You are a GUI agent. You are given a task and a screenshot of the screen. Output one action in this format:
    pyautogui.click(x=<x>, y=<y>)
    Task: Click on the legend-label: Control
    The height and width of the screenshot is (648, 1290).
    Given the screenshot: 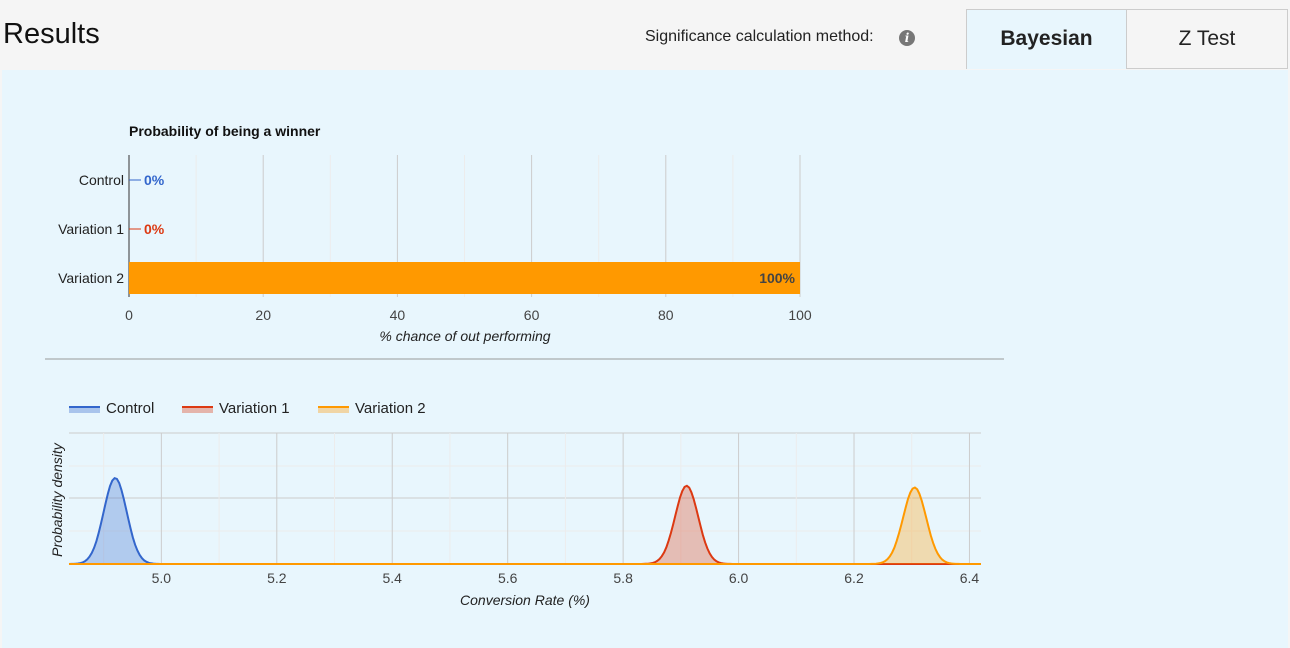 What is the action you would take?
    pyautogui.click(x=130, y=408)
    